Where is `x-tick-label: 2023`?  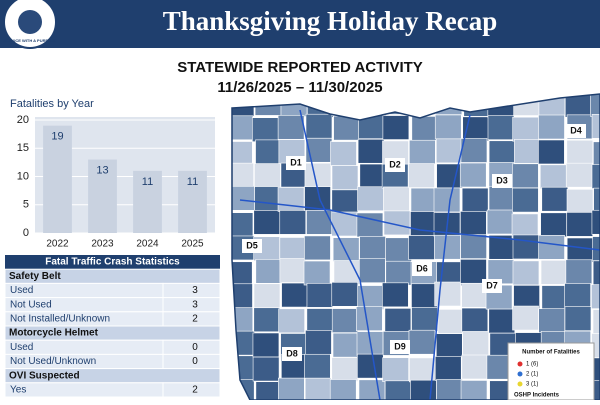
x-tick-label: 2023 is located at coordinates (102, 244).